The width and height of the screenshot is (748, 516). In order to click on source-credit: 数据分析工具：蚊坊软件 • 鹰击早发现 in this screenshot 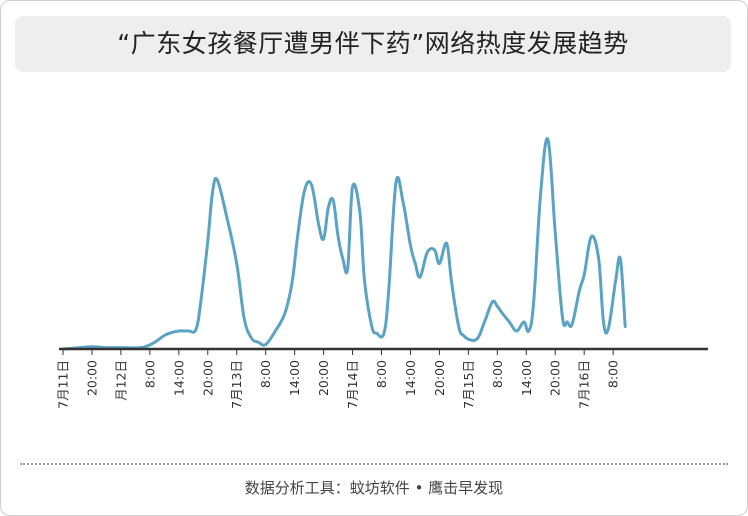, I will do `click(374, 488)`.